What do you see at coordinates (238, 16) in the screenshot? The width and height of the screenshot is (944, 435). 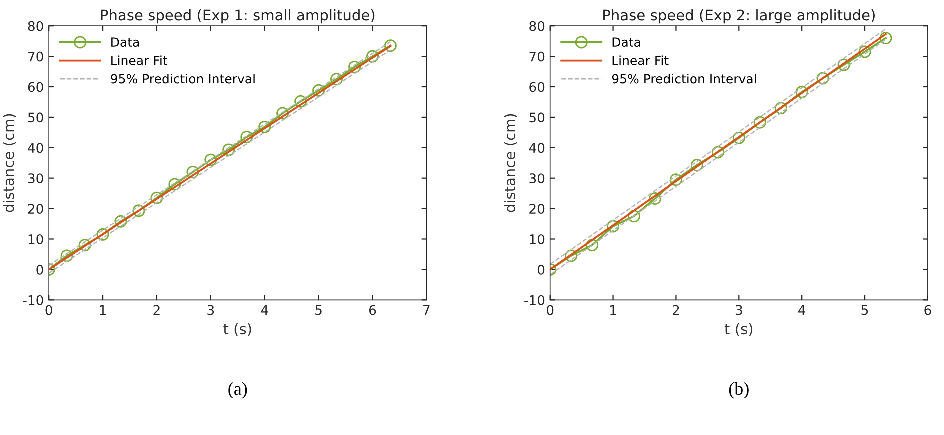 I see `chart-title: Phase speed (Exp 1: small amplitude)` at bounding box center [238, 16].